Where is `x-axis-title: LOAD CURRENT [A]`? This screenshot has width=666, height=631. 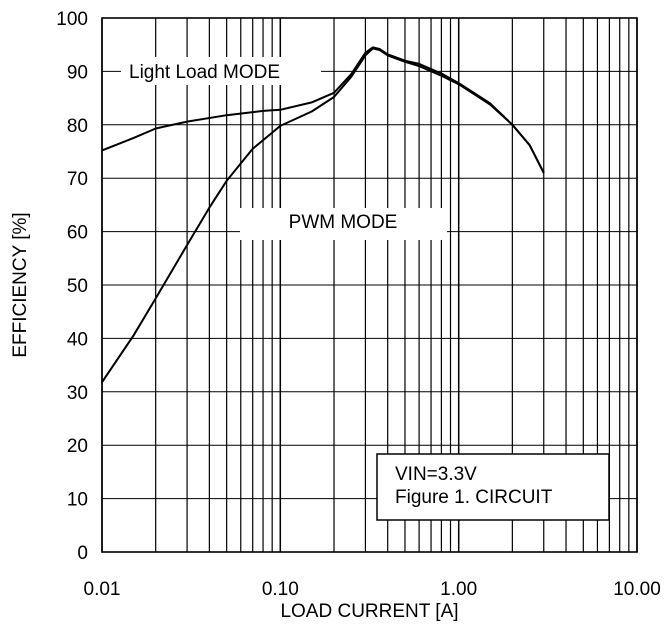 x-axis-title: LOAD CURRENT [A] is located at coordinates (369, 611).